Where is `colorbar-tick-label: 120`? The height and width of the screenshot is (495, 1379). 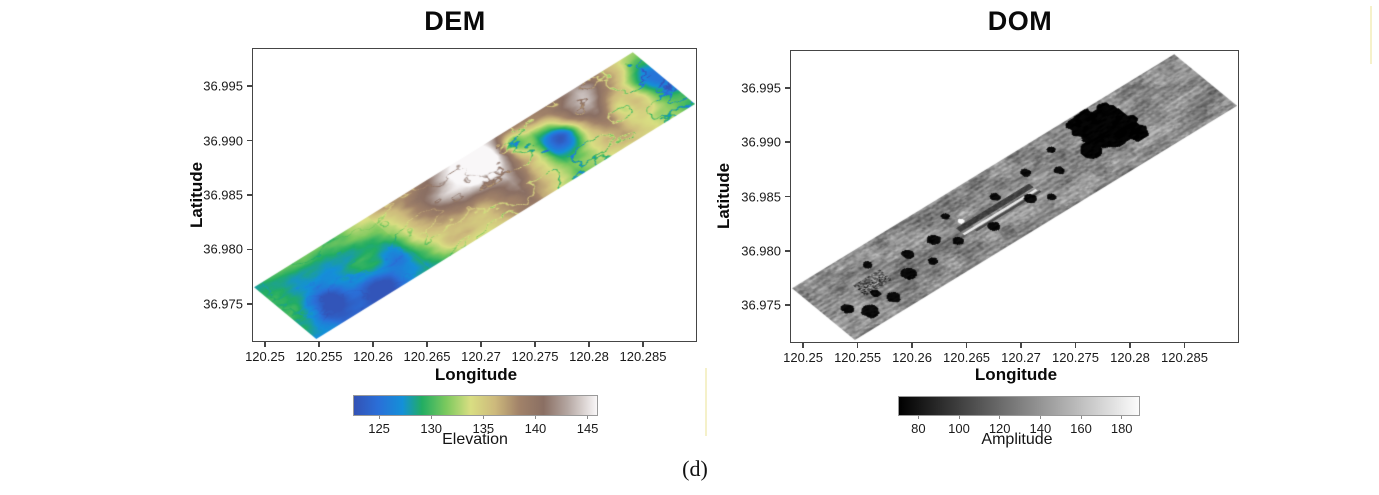 colorbar-tick-label: 120 is located at coordinates (999, 428).